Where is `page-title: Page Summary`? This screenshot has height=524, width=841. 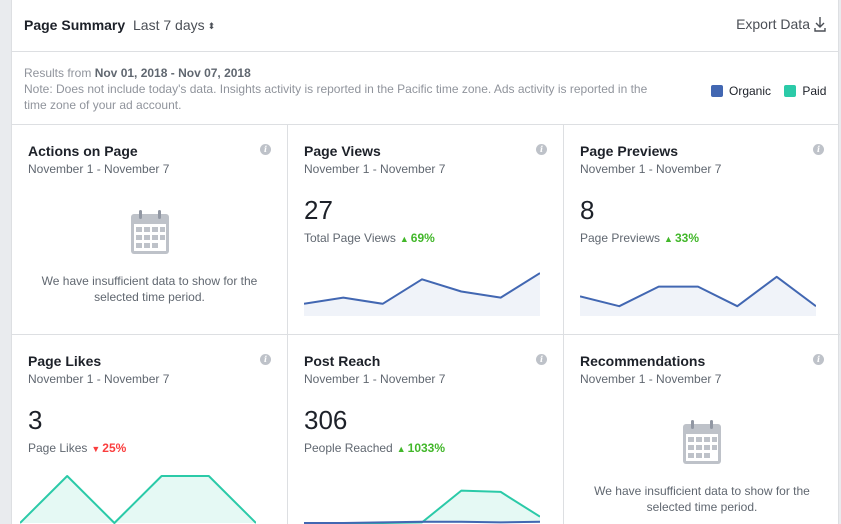 page-title: Page Summary is located at coordinates (75, 25).